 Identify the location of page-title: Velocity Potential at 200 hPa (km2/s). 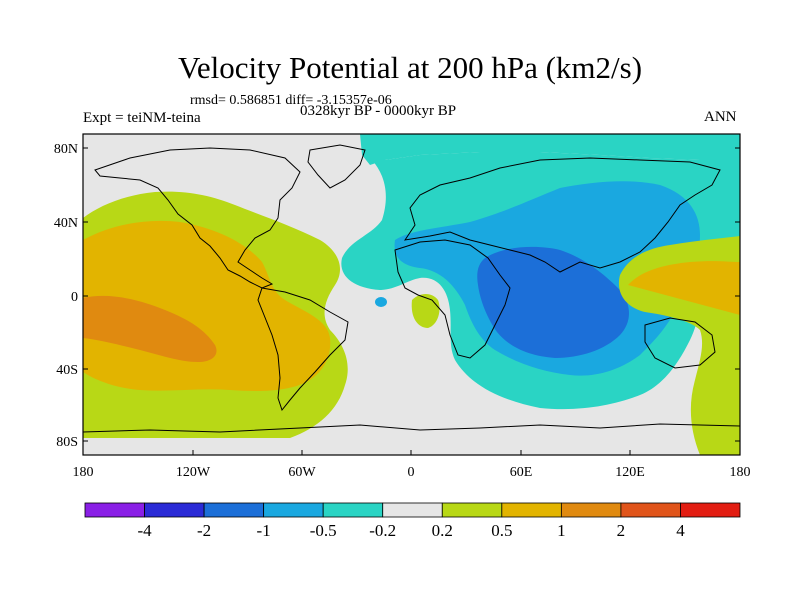
(410, 67).